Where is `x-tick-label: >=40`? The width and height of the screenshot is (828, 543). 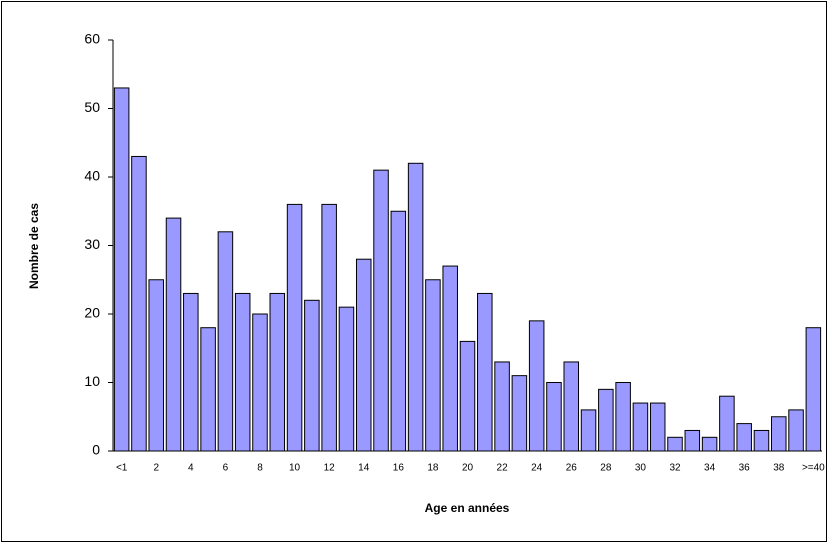
x-tick-label: >=40 is located at coordinates (813, 468).